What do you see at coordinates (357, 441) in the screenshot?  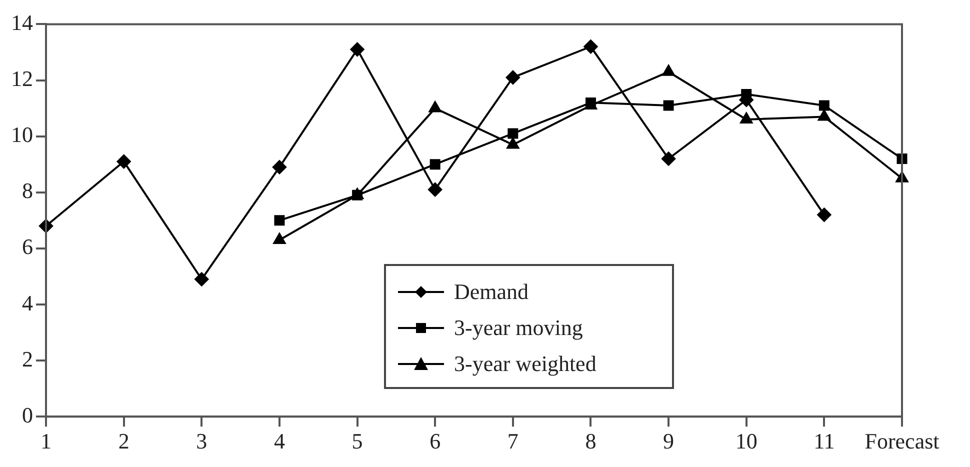 I see `x-tick-label: 5` at bounding box center [357, 441].